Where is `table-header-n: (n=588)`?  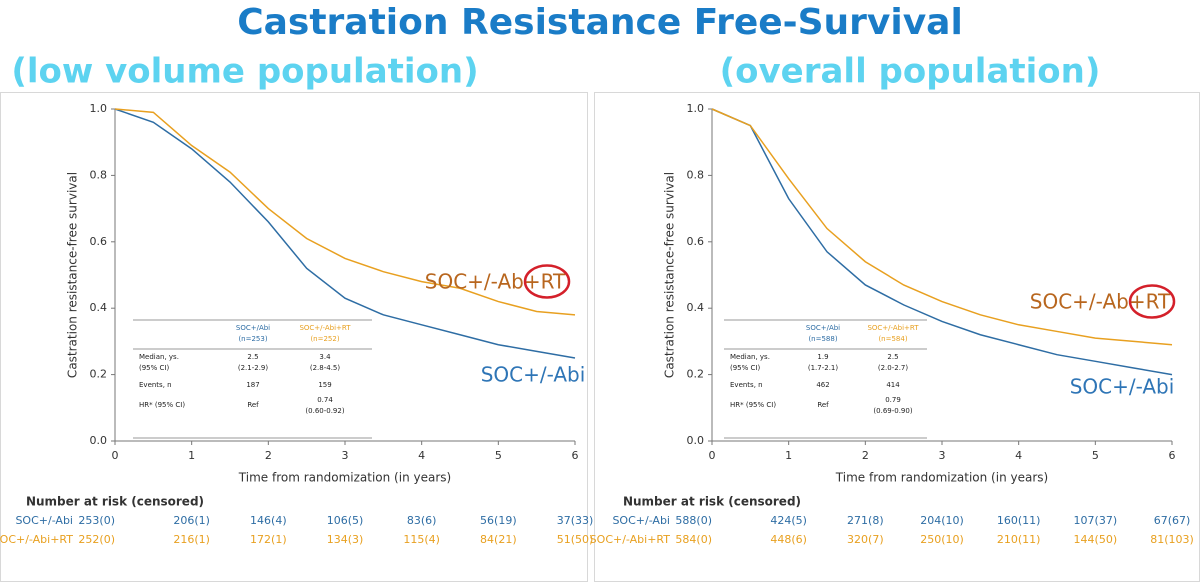 table-header-n: (n=588) is located at coordinates (822, 339).